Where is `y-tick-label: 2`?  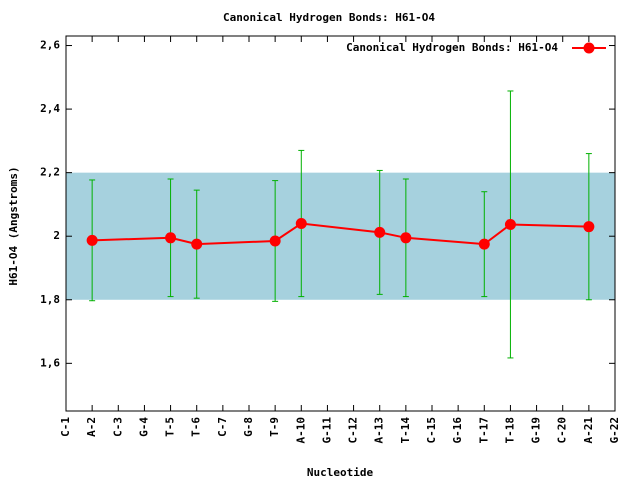 y-tick-label: 2 is located at coordinates (56, 235).